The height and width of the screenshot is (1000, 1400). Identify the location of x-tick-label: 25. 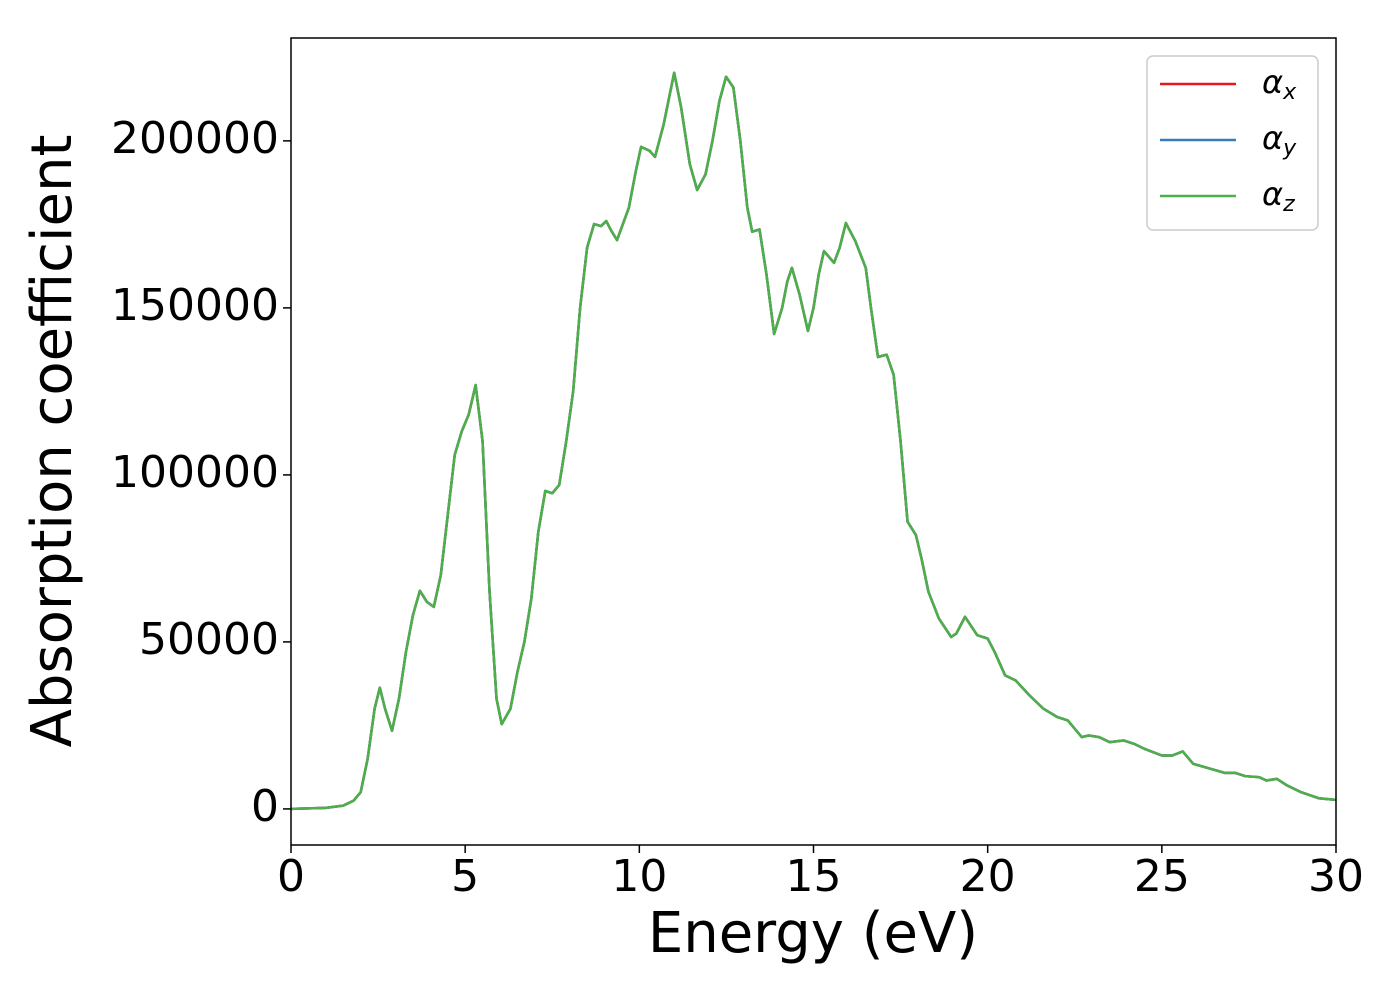
(1162, 876).